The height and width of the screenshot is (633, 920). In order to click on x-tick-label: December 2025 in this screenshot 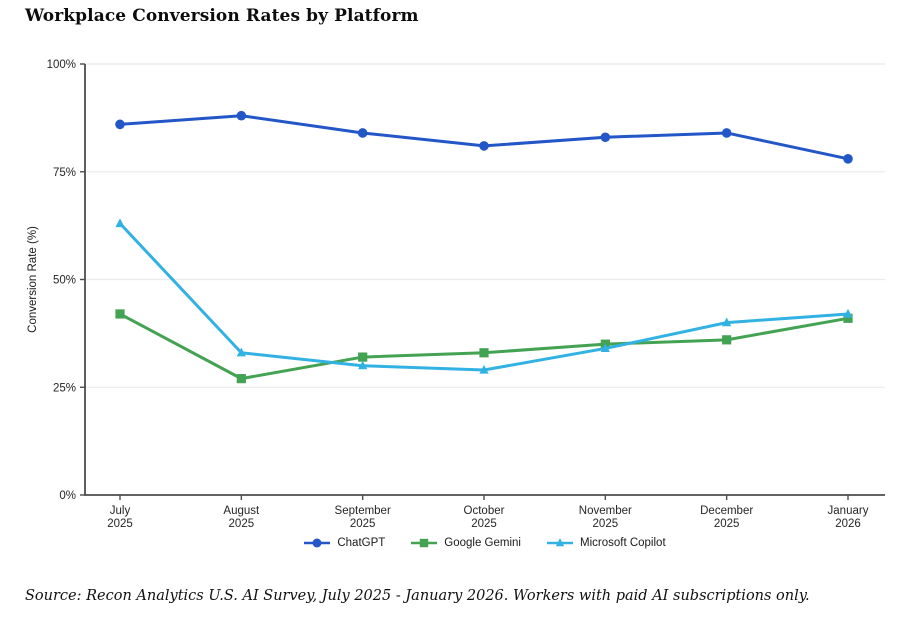, I will do `click(726, 517)`.